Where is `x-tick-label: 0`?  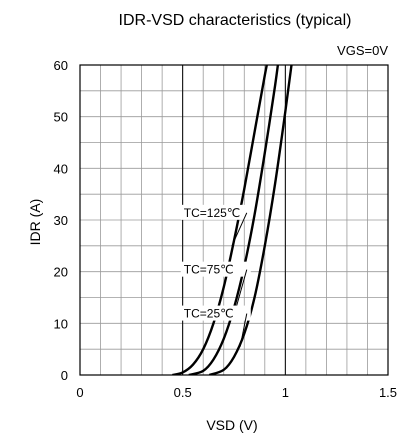
x-tick-label: 0 is located at coordinates (79, 392).